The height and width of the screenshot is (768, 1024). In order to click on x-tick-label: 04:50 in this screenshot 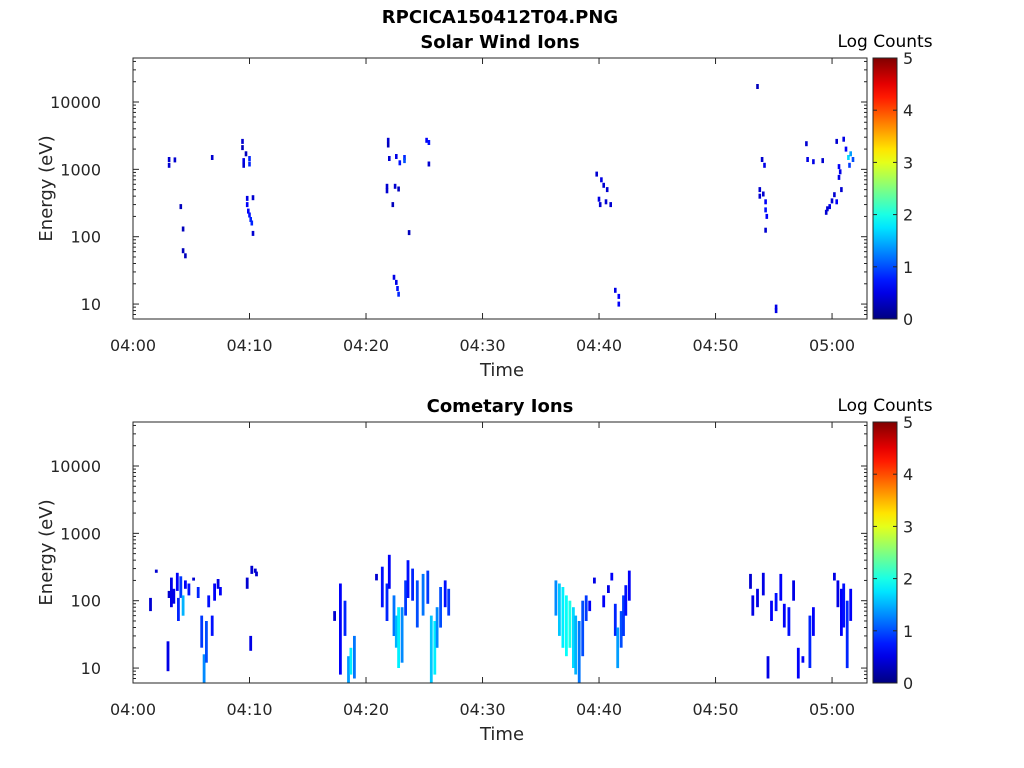, I will do `click(715, 345)`.